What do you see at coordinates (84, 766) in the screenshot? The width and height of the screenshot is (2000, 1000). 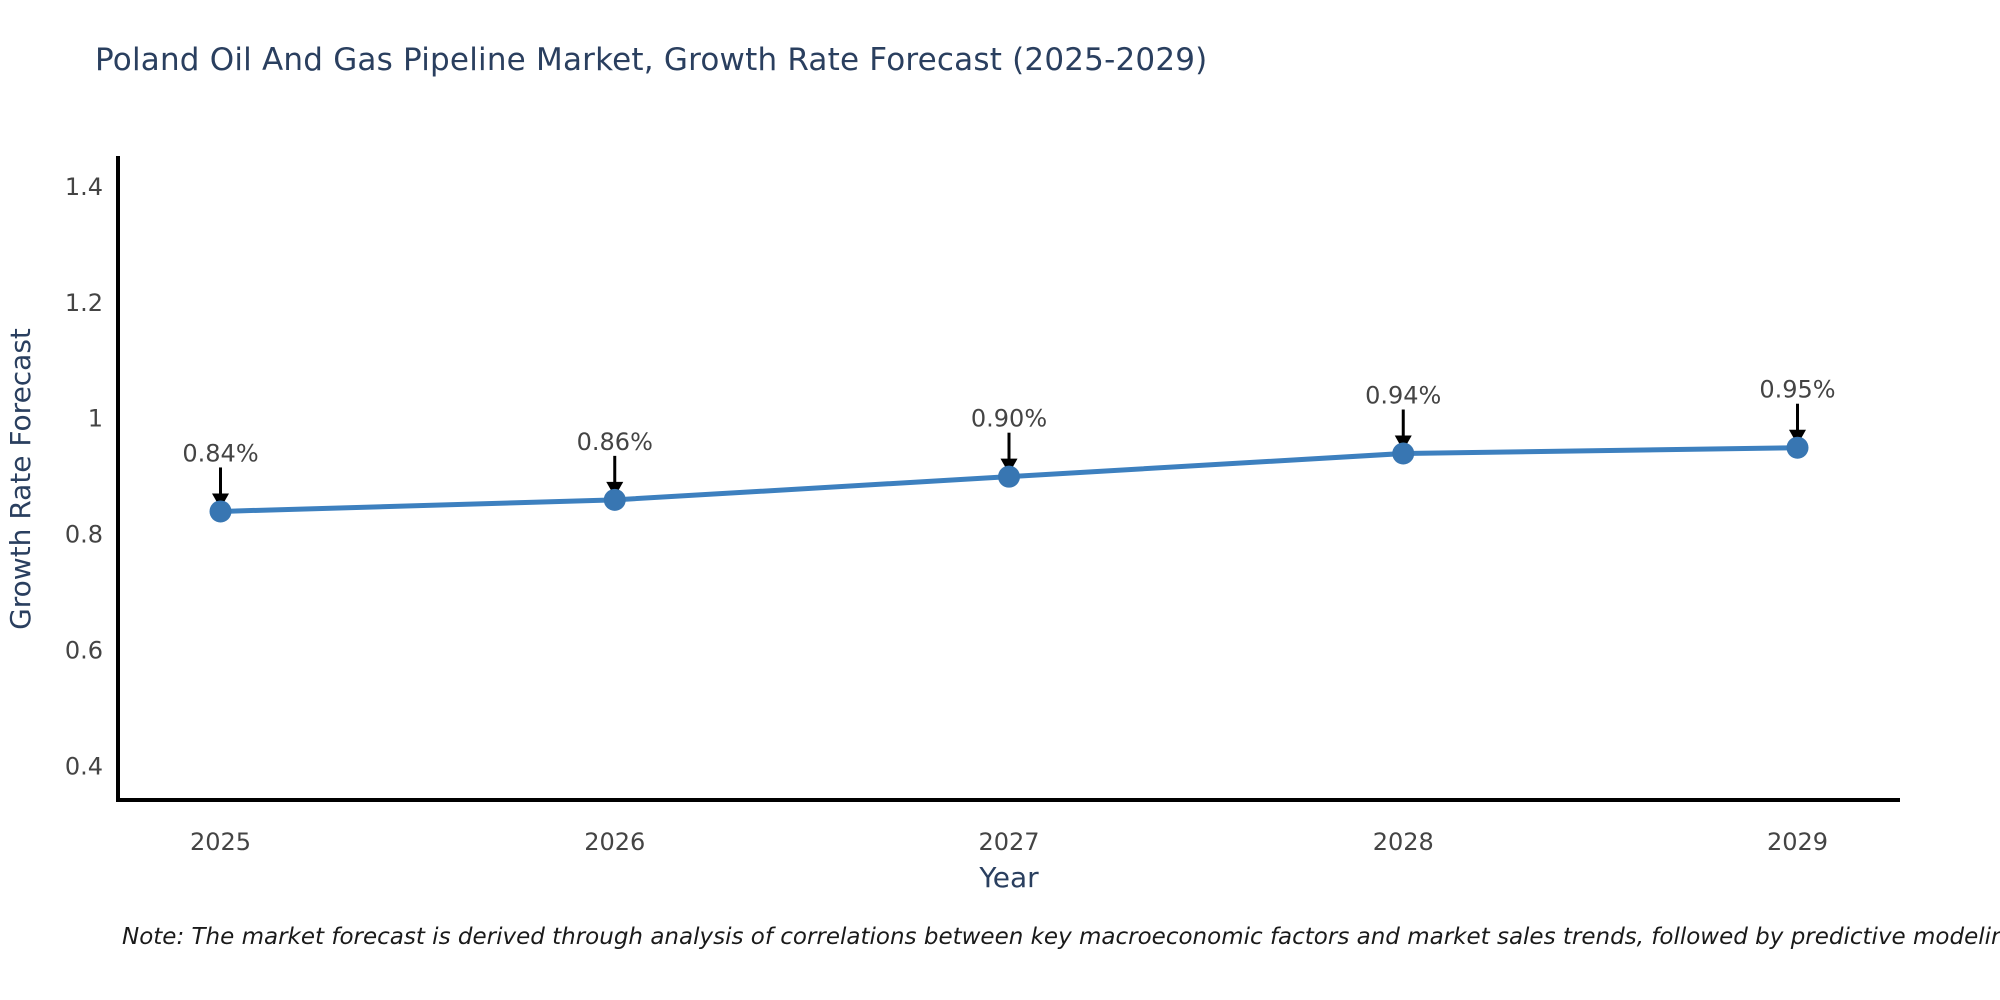 I see `y-tick-label: 0.4` at bounding box center [84, 766].